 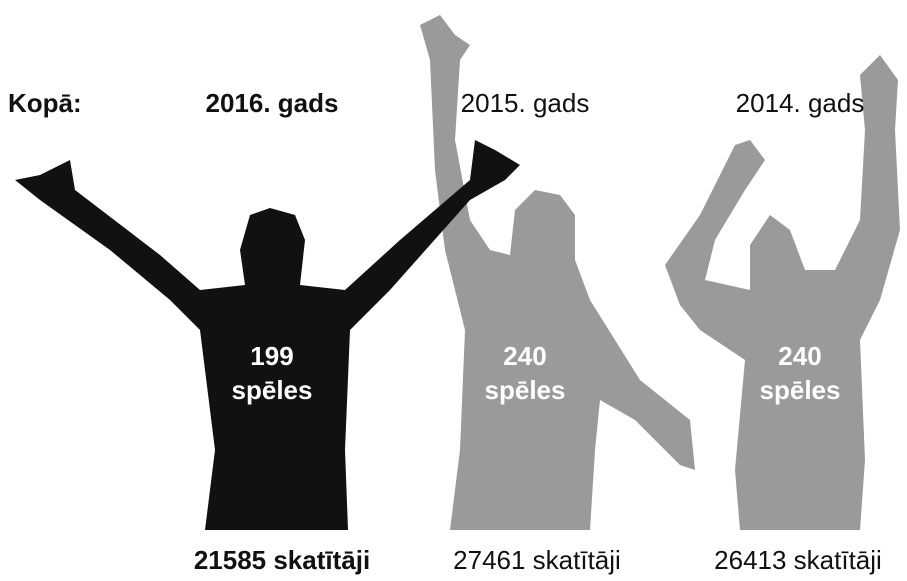 I want to click on year: 2016. gads, so click(x=272, y=103).